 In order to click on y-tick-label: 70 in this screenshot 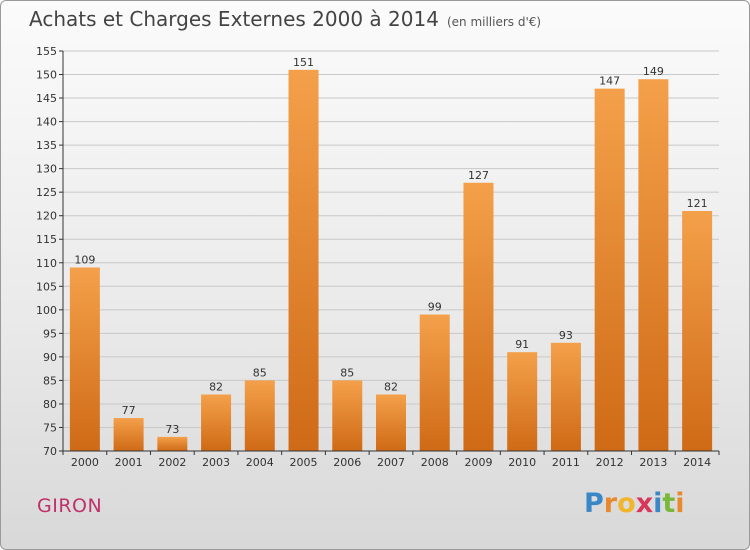, I will do `click(50, 451)`.